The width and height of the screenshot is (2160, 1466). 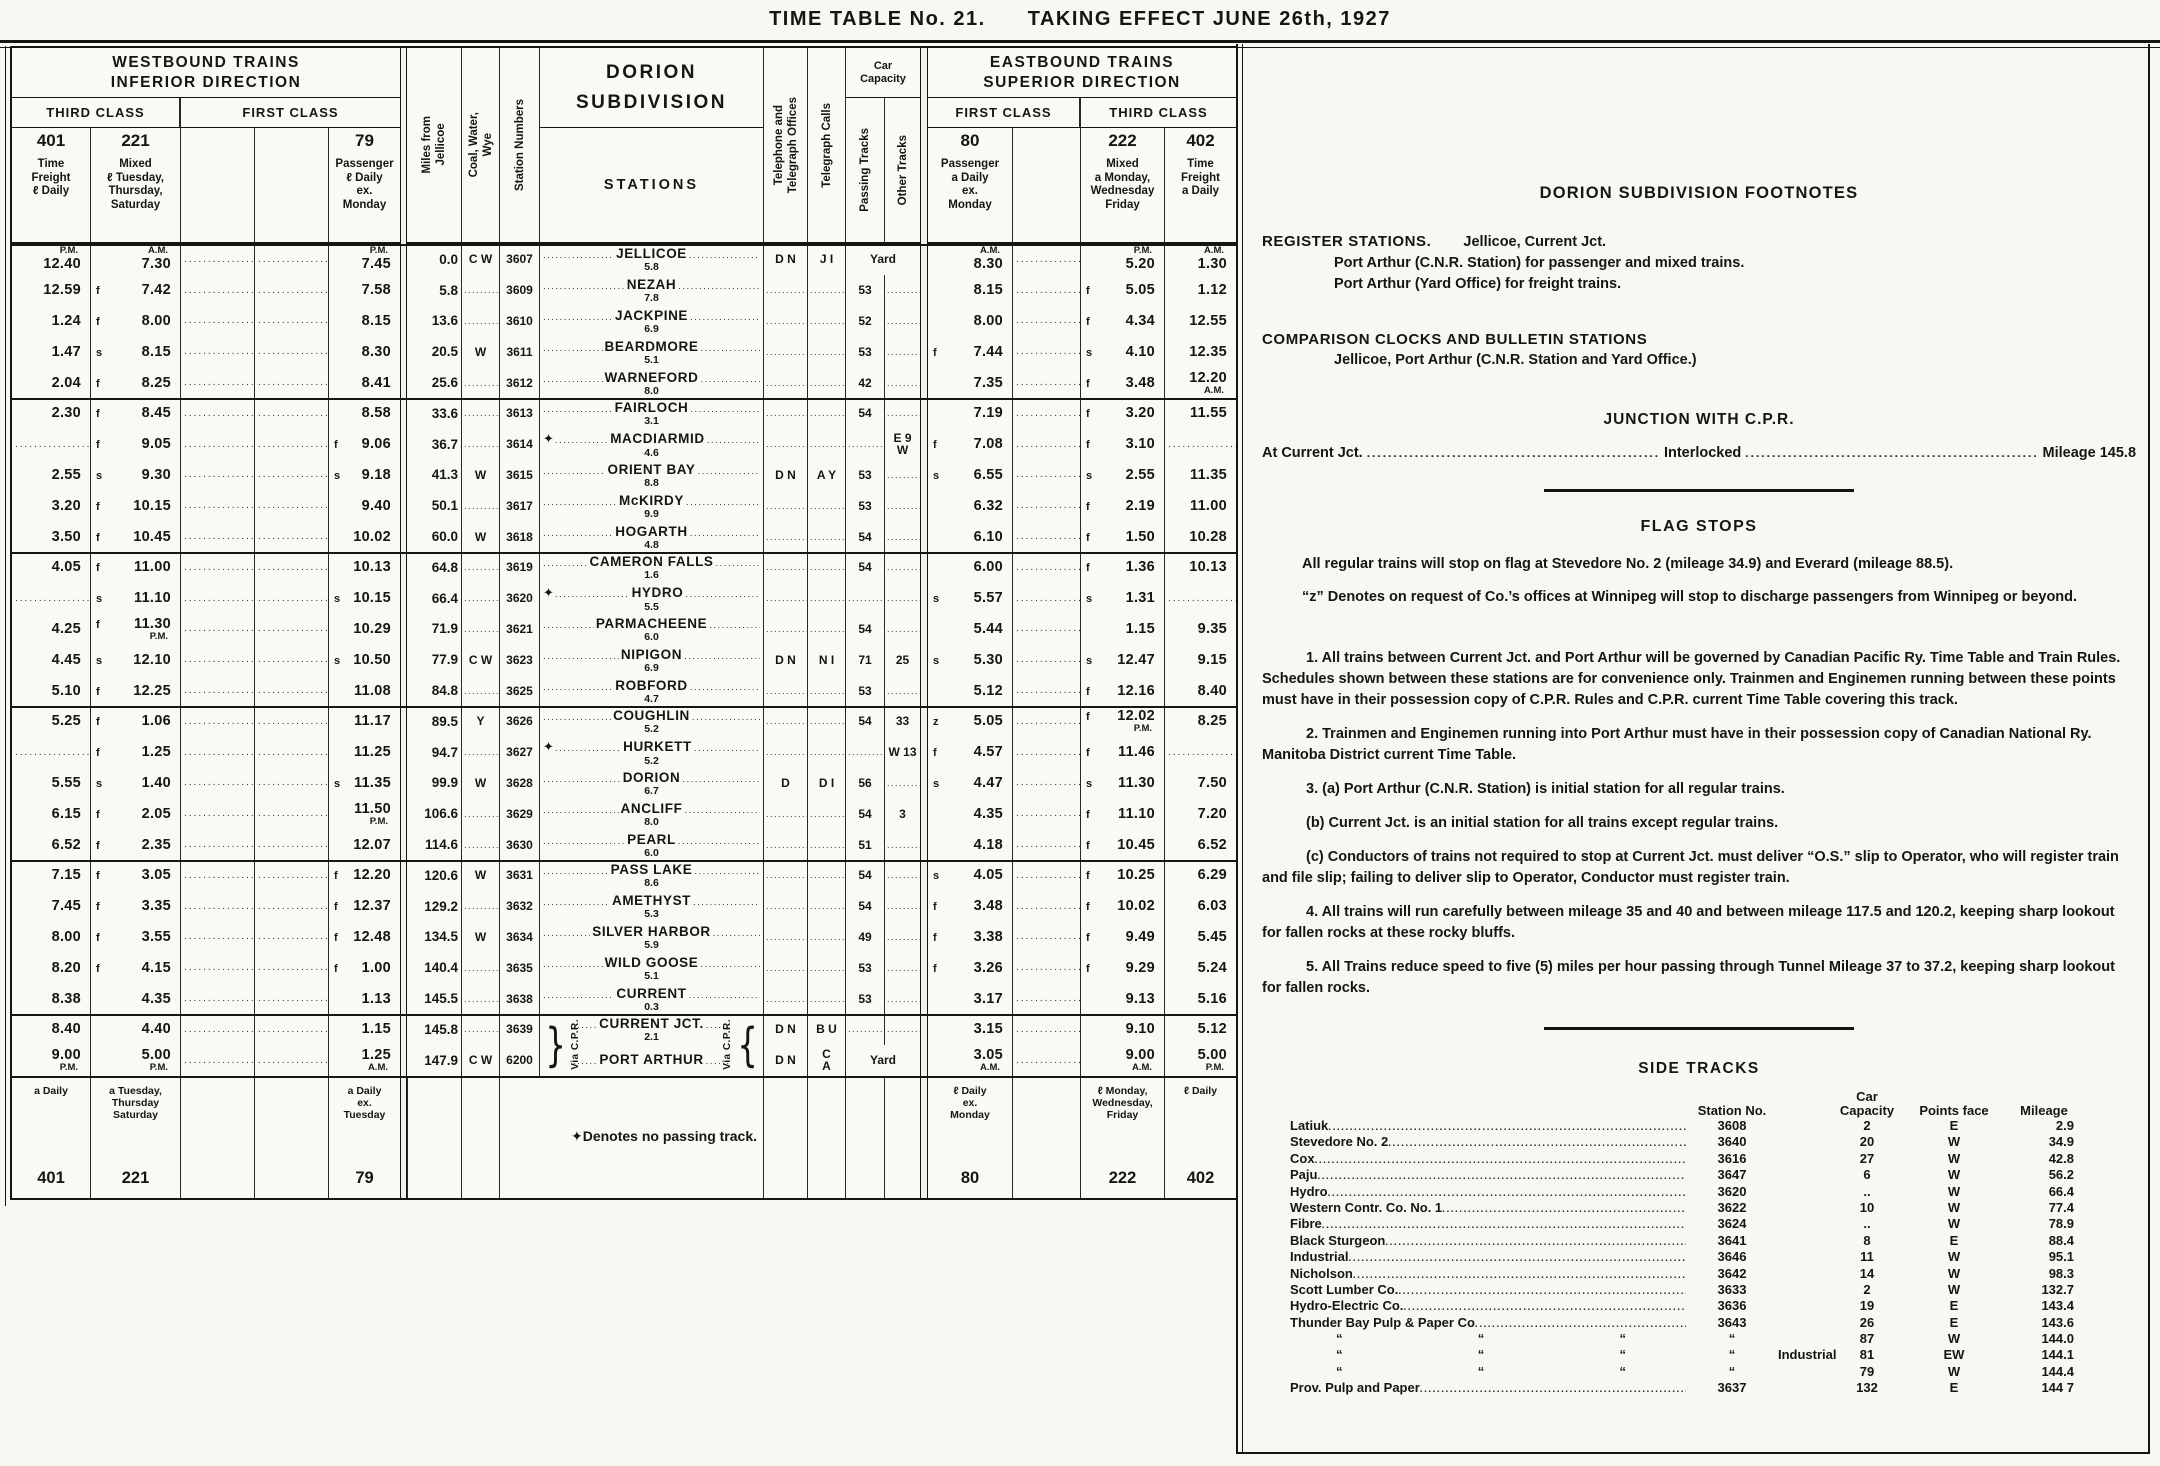 I want to click on side-track-mileage: 78.9, so click(x=2061, y=1224).